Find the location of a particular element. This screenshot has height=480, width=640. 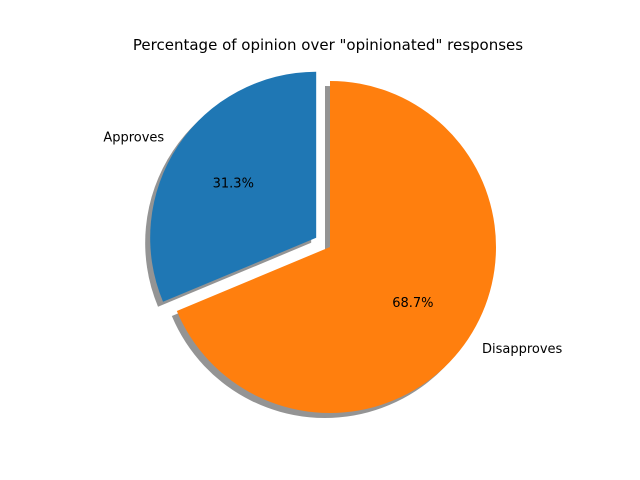

slice-pct-label-approves: 31.3% is located at coordinates (233, 184).